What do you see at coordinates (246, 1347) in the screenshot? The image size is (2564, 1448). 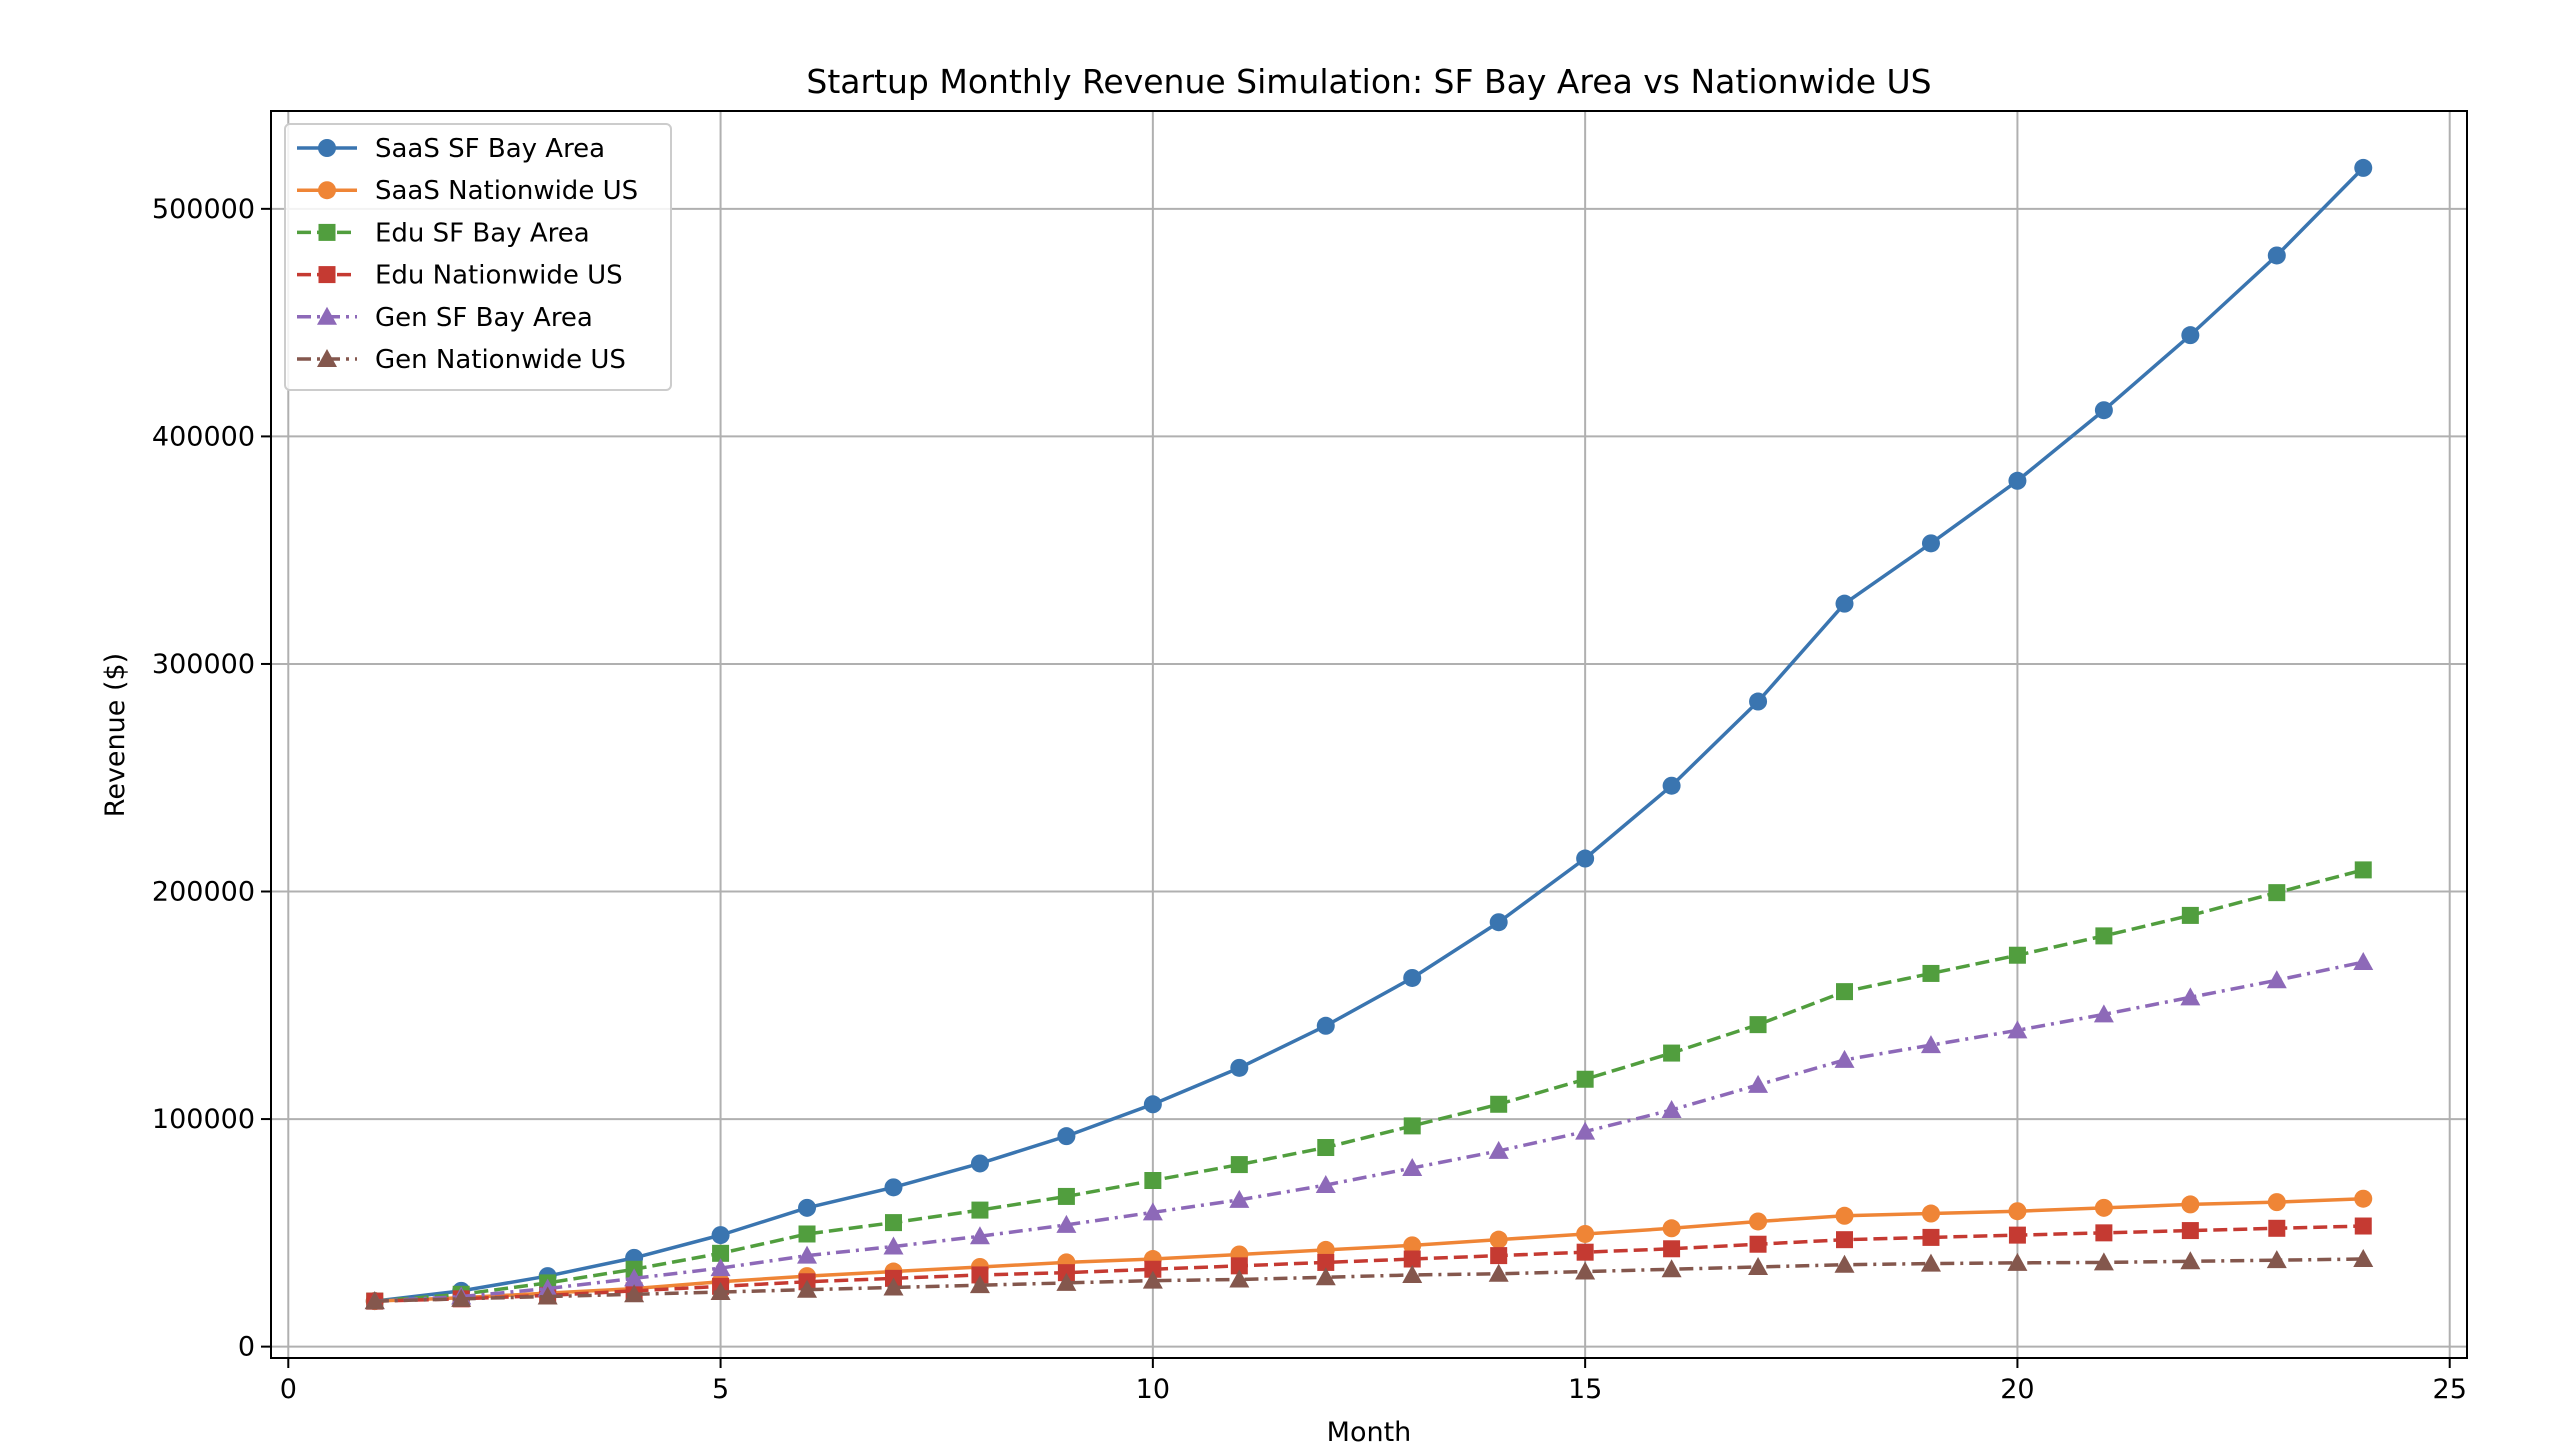 I see `y-tick-label: 0` at bounding box center [246, 1347].